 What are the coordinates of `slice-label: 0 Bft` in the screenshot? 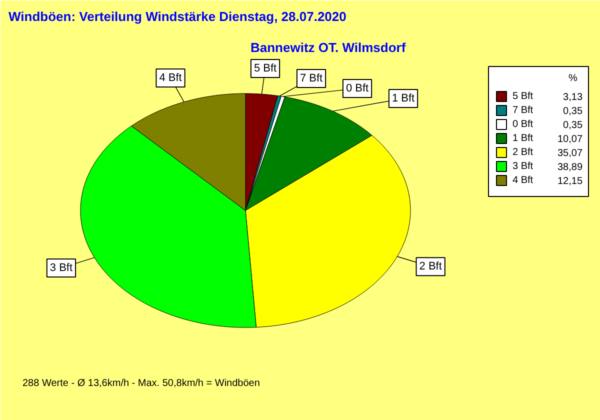 It's located at (357, 88).